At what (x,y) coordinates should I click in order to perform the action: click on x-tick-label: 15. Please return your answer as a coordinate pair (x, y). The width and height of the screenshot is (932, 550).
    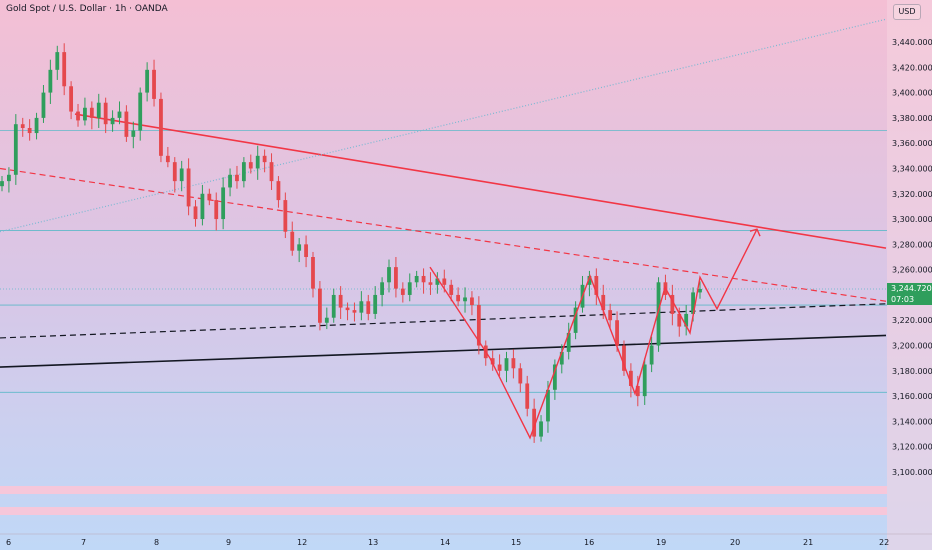
    Looking at the image, I should click on (516, 542).